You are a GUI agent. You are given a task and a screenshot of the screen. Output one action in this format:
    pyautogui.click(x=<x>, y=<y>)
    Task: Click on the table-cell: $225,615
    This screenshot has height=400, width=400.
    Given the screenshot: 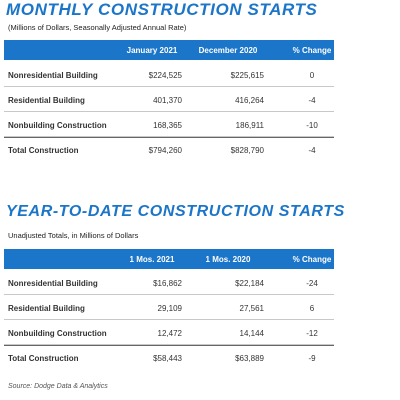 What is the action you would take?
    pyautogui.click(x=247, y=75)
    